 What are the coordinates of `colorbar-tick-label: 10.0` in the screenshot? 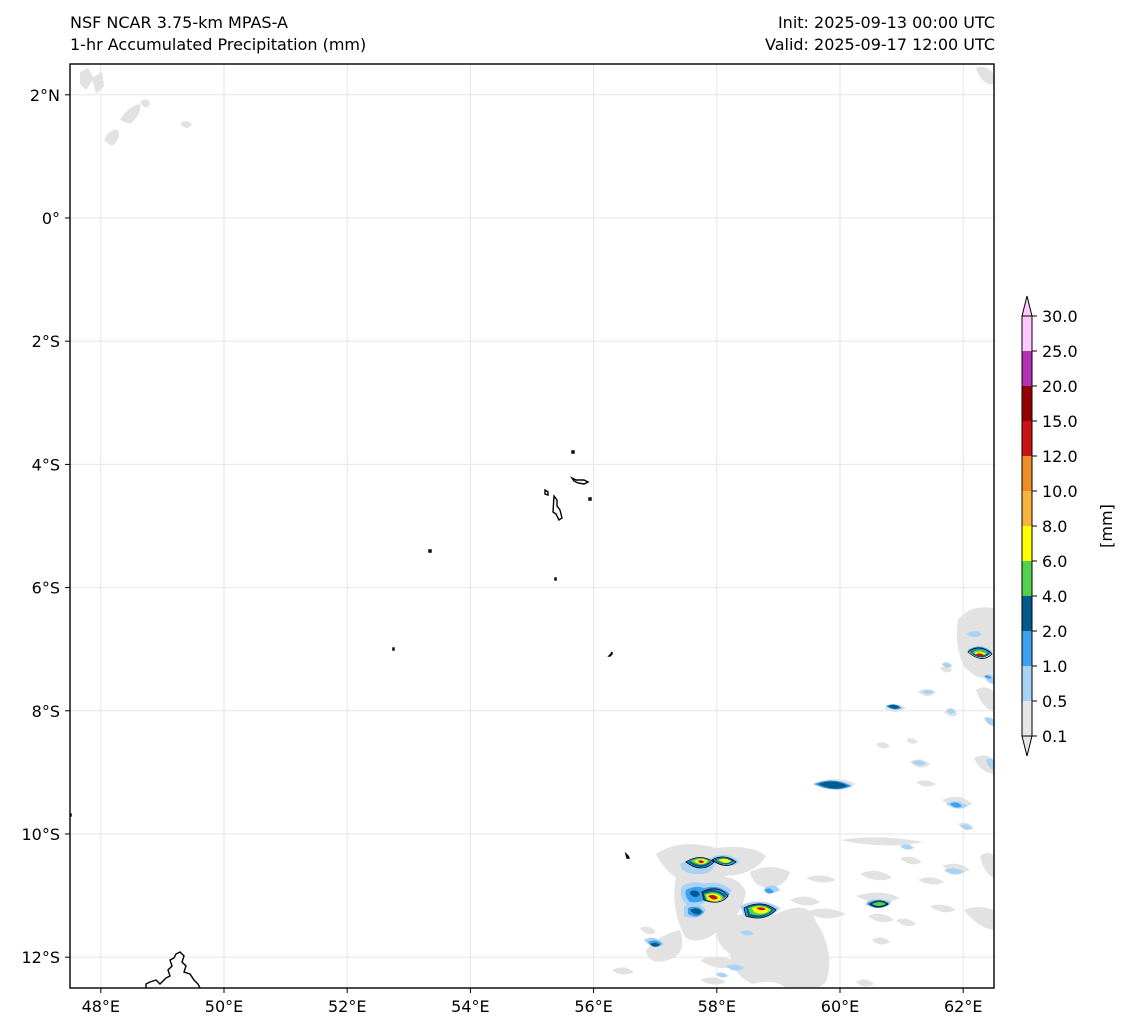 It's located at (1060, 491).